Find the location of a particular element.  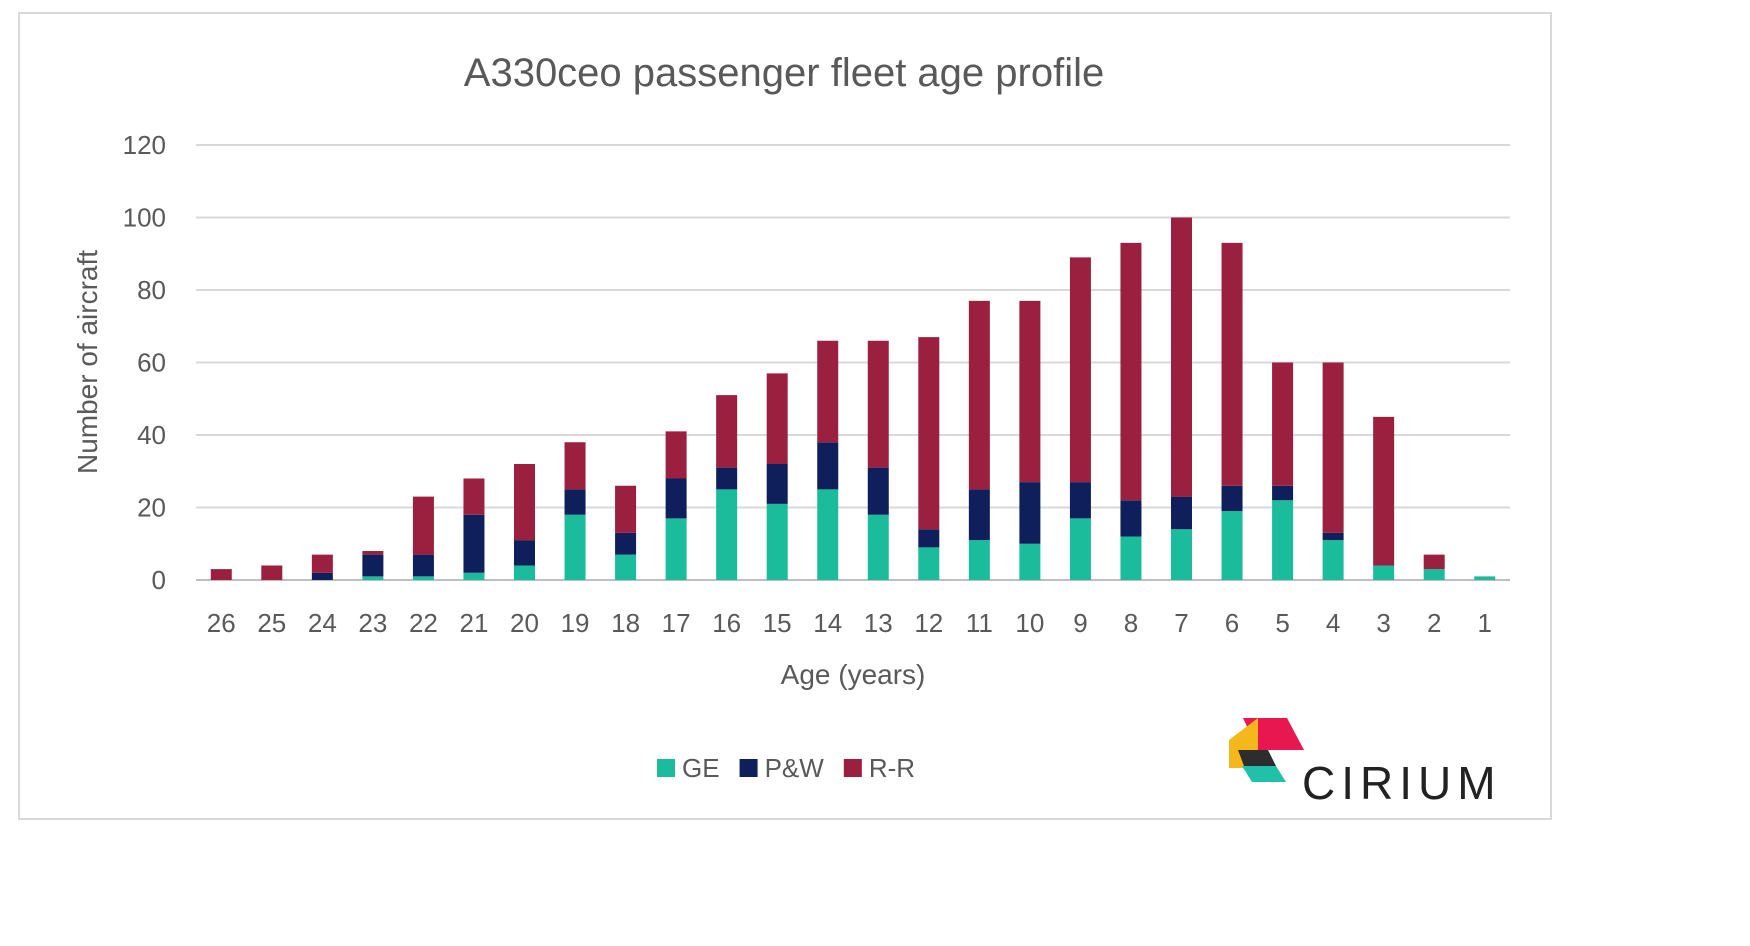

y-axis-title: Number of aircraft is located at coordinates (87, 362).